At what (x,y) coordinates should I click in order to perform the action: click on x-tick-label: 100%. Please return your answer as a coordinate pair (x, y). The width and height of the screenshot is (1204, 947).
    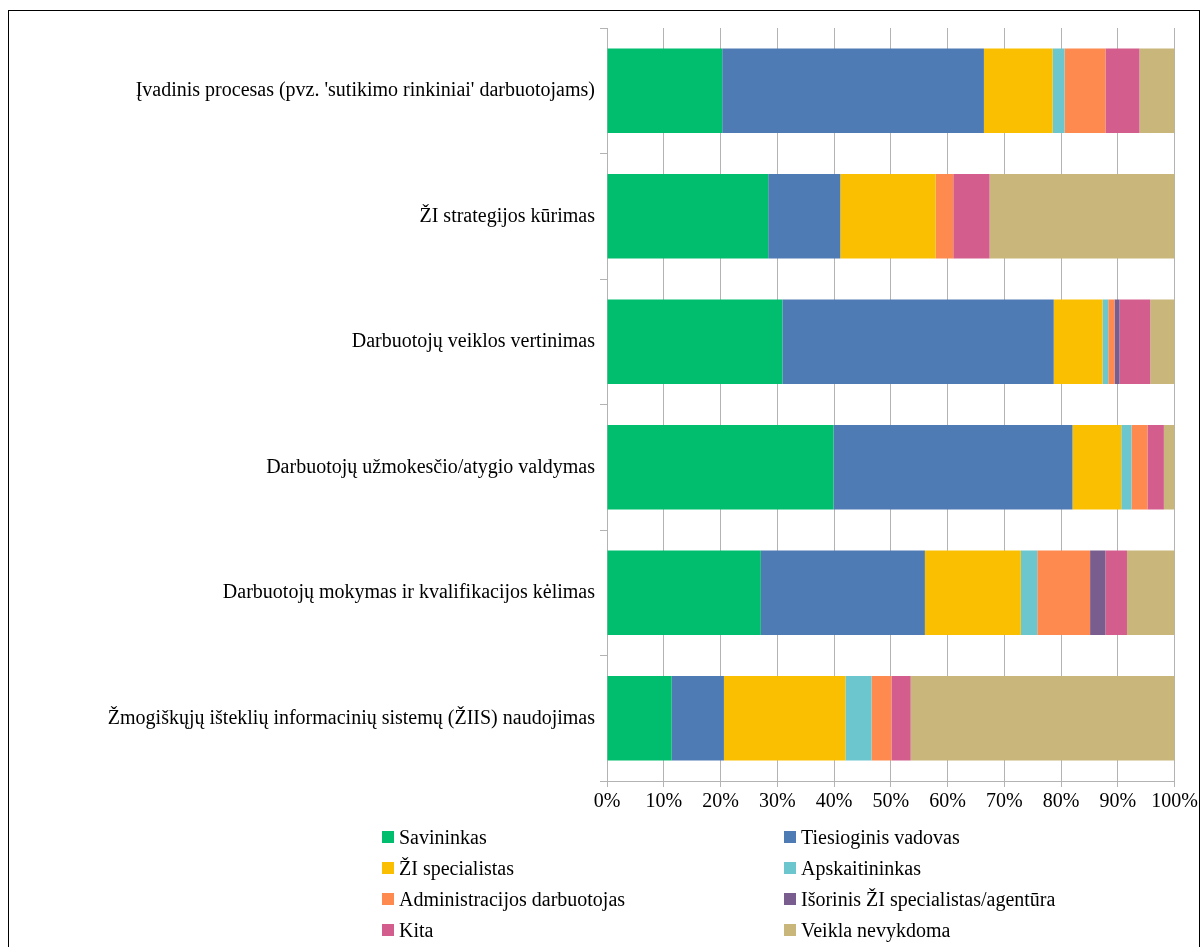
    Looking at the image, I should click on (1175, 800).